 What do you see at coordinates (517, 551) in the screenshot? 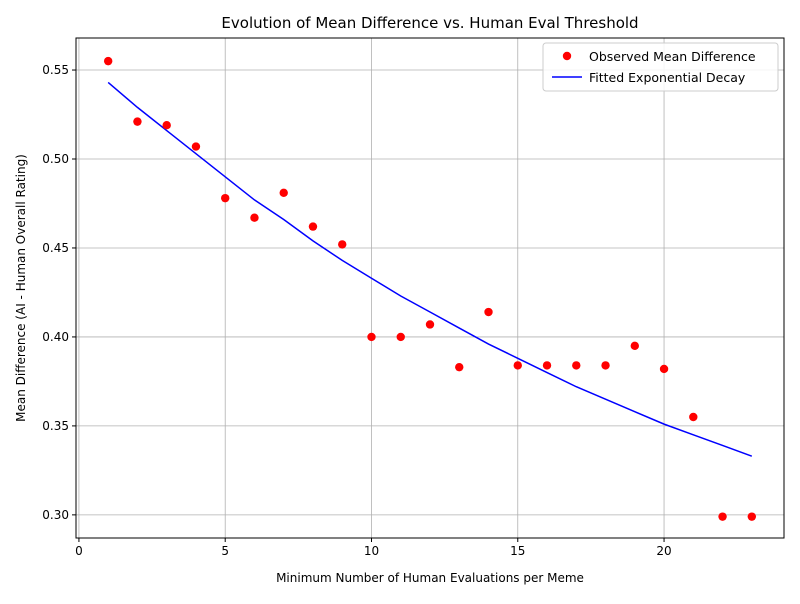
I see `x-tick-label: 15` at bounding box center [517, 551].